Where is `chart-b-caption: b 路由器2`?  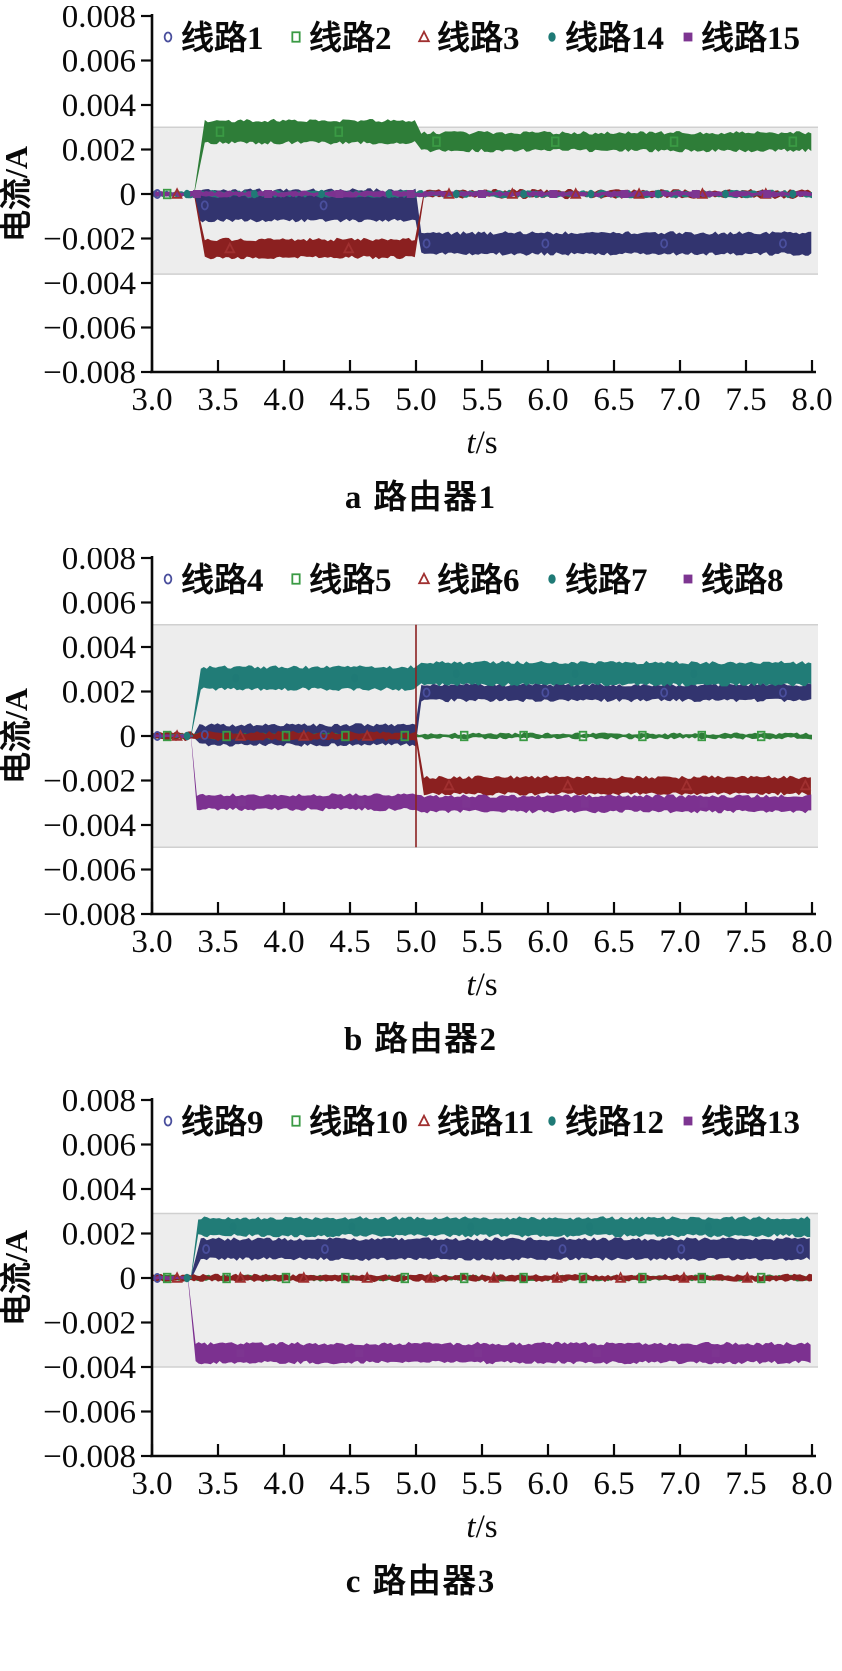 chart-b-caption: b 路由器2 is located at coordinates (421, 1040).